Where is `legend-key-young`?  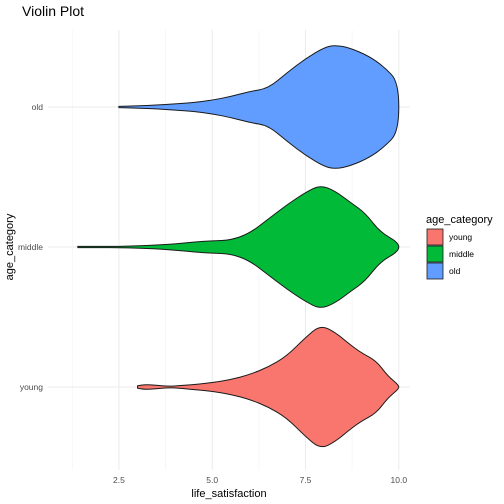 legend-key-young is located at coordinates (435, 237).